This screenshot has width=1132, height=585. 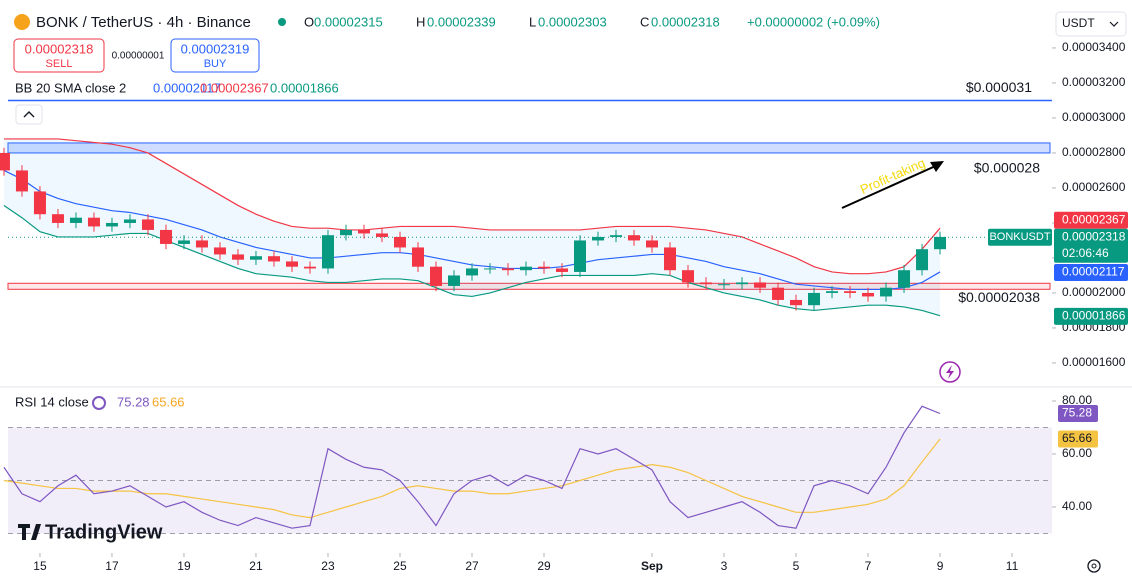 I want to click on alert-bolt, so click(x=950, y=372).